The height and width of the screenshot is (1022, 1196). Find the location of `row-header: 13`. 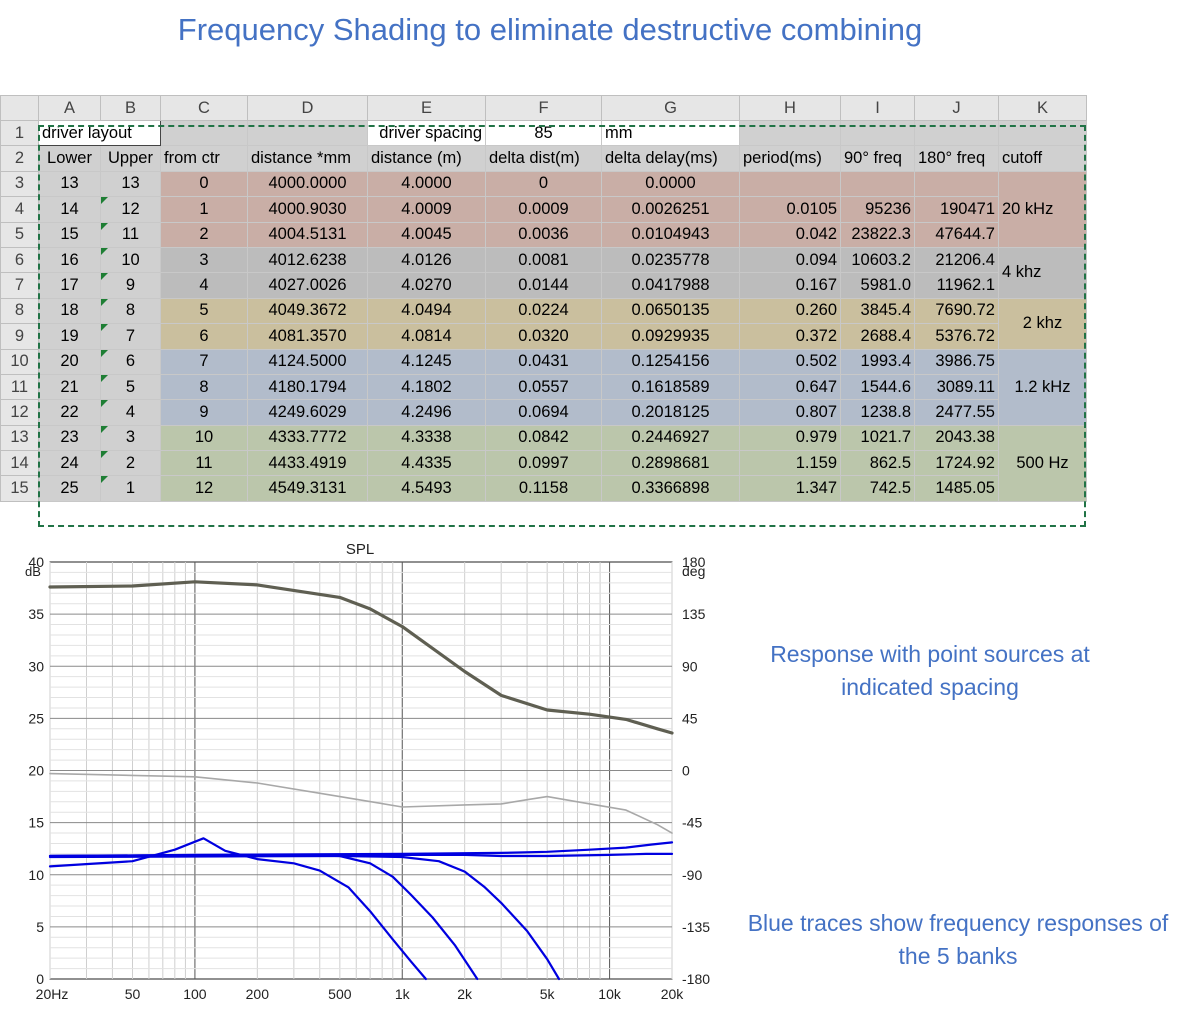

row-header: 13 is located at coordinates (19, 438).